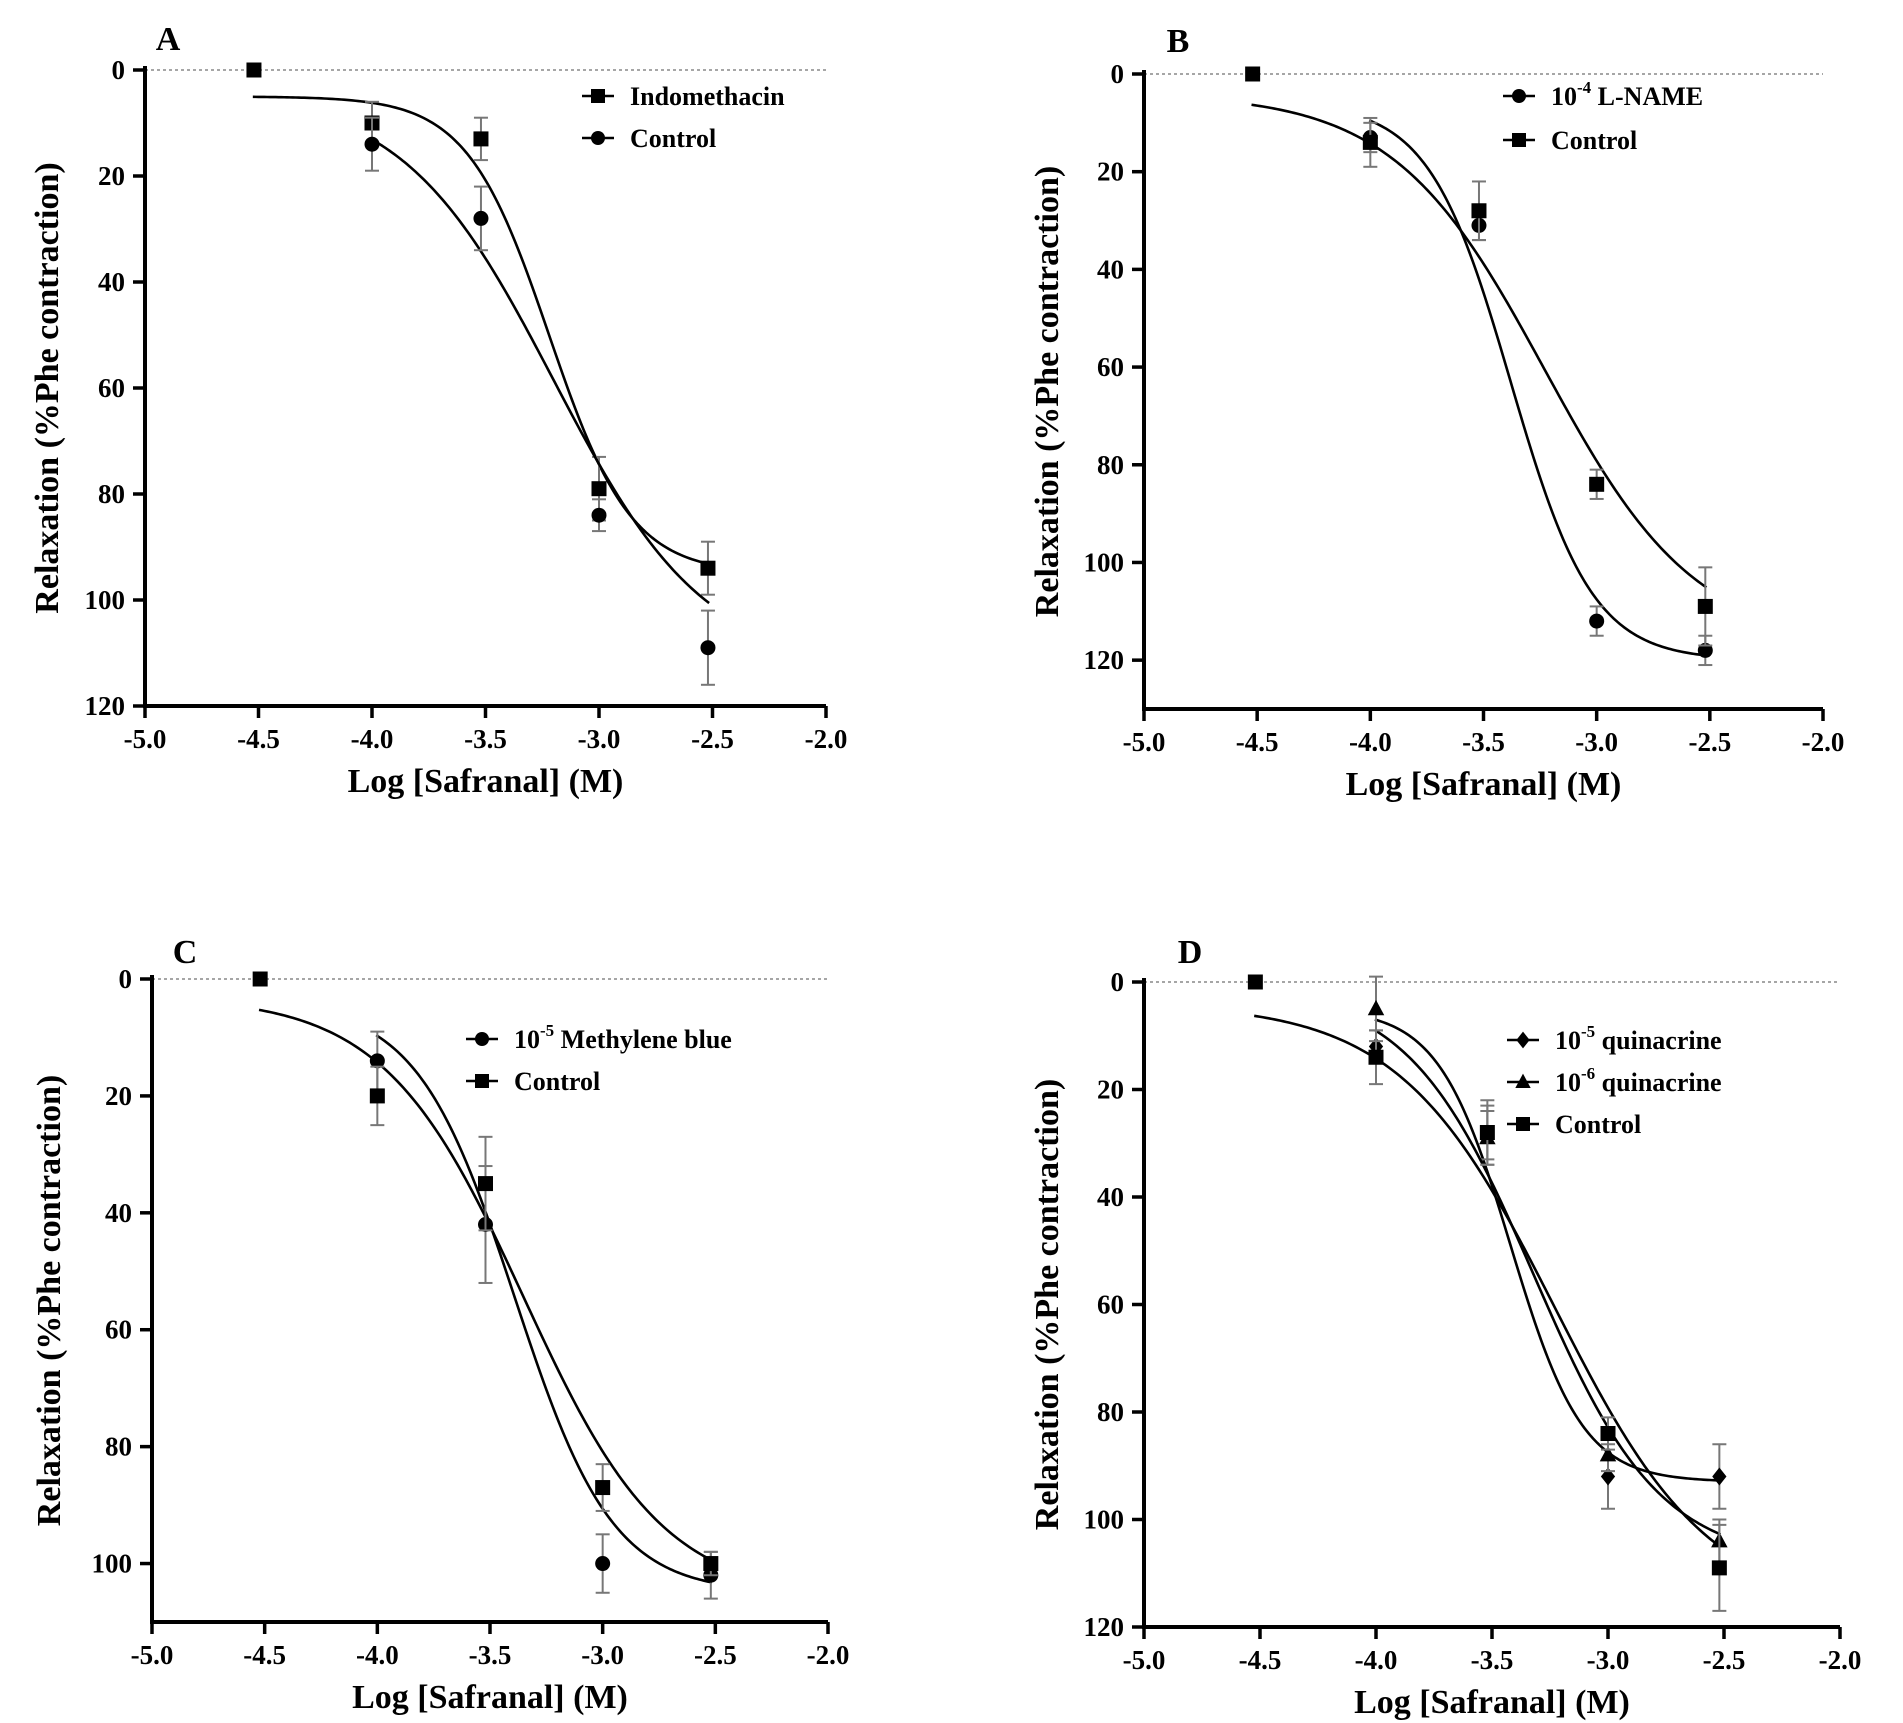 Image resolution: width=1903 pixels, height=1723 pixels. I want to click on fit-curve-10-4-l-name, so click(1537, 388).